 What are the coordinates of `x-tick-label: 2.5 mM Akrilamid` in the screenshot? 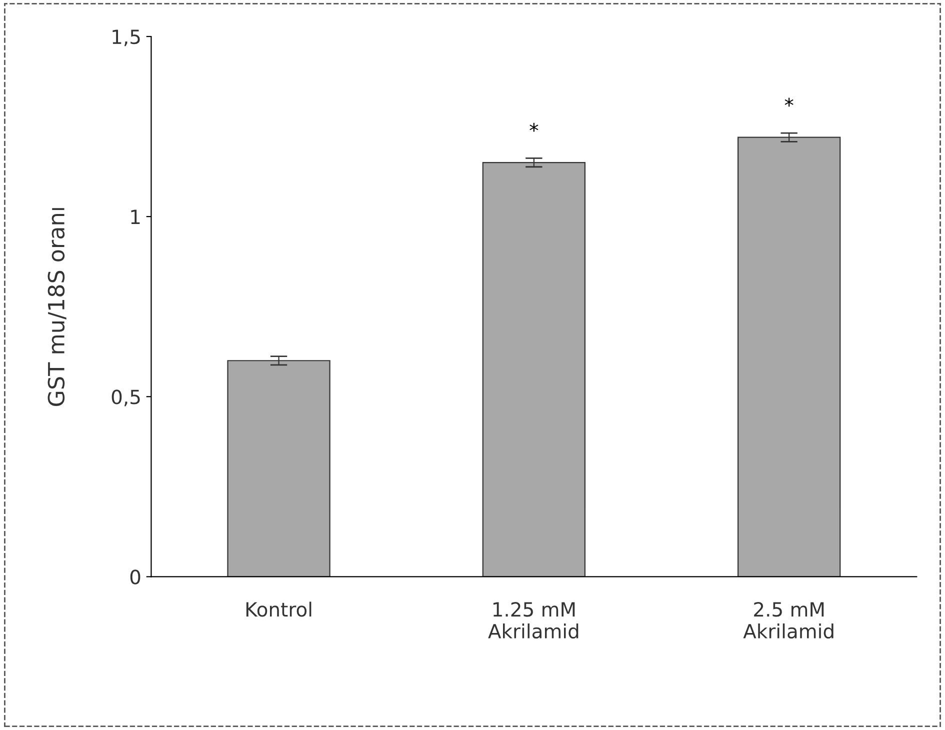 It's located at (788, 620).